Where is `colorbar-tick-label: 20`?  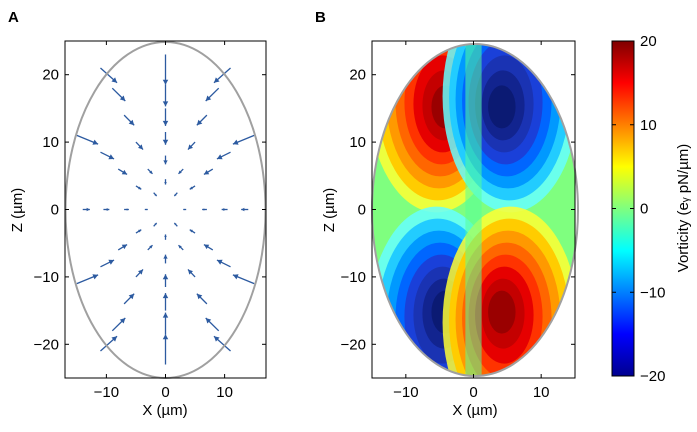
colorbar-tick-label: 20 is located at coordinates (648, 41).